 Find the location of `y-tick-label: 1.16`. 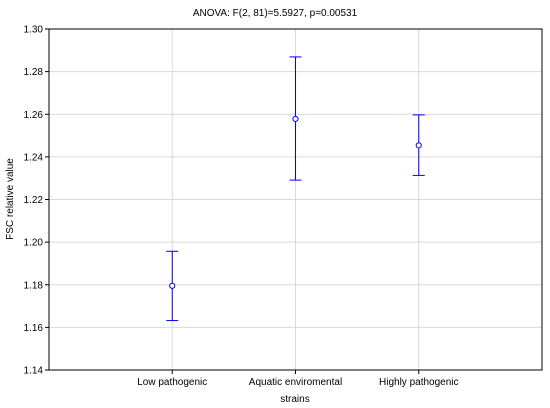

y-tick-label: 1.16 is located at coordinates (34, 328).